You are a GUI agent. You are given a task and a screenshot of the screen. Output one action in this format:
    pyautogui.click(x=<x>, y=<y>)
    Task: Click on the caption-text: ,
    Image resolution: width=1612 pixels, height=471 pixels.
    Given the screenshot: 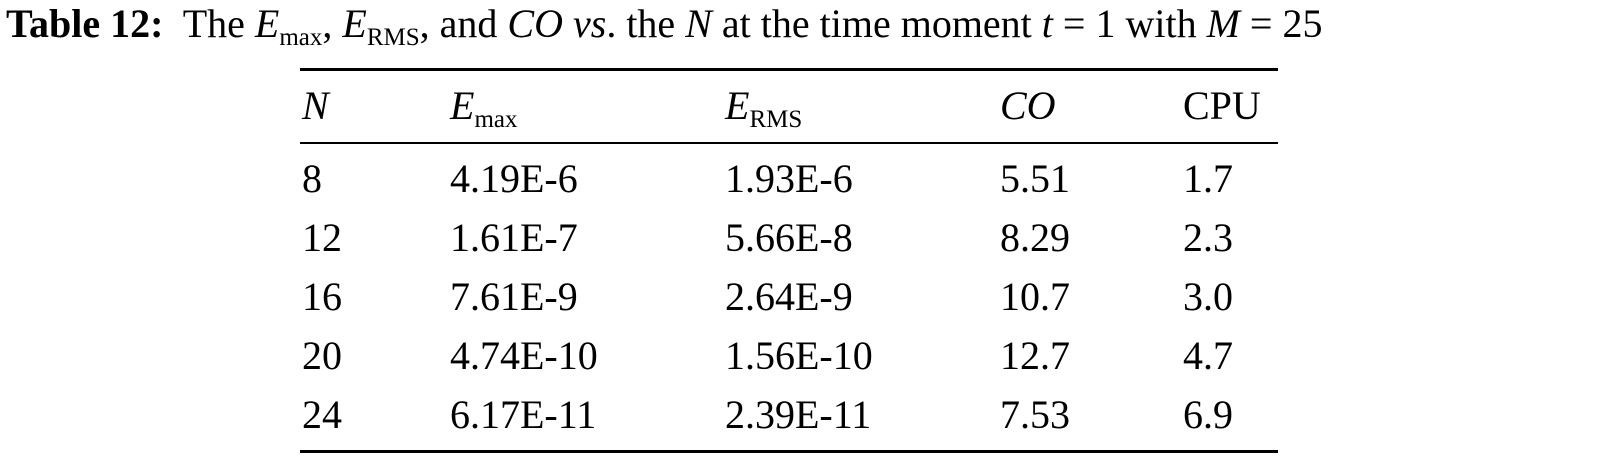 What is the action you would take?
    pyautogui.click(x=332, y=23)
    